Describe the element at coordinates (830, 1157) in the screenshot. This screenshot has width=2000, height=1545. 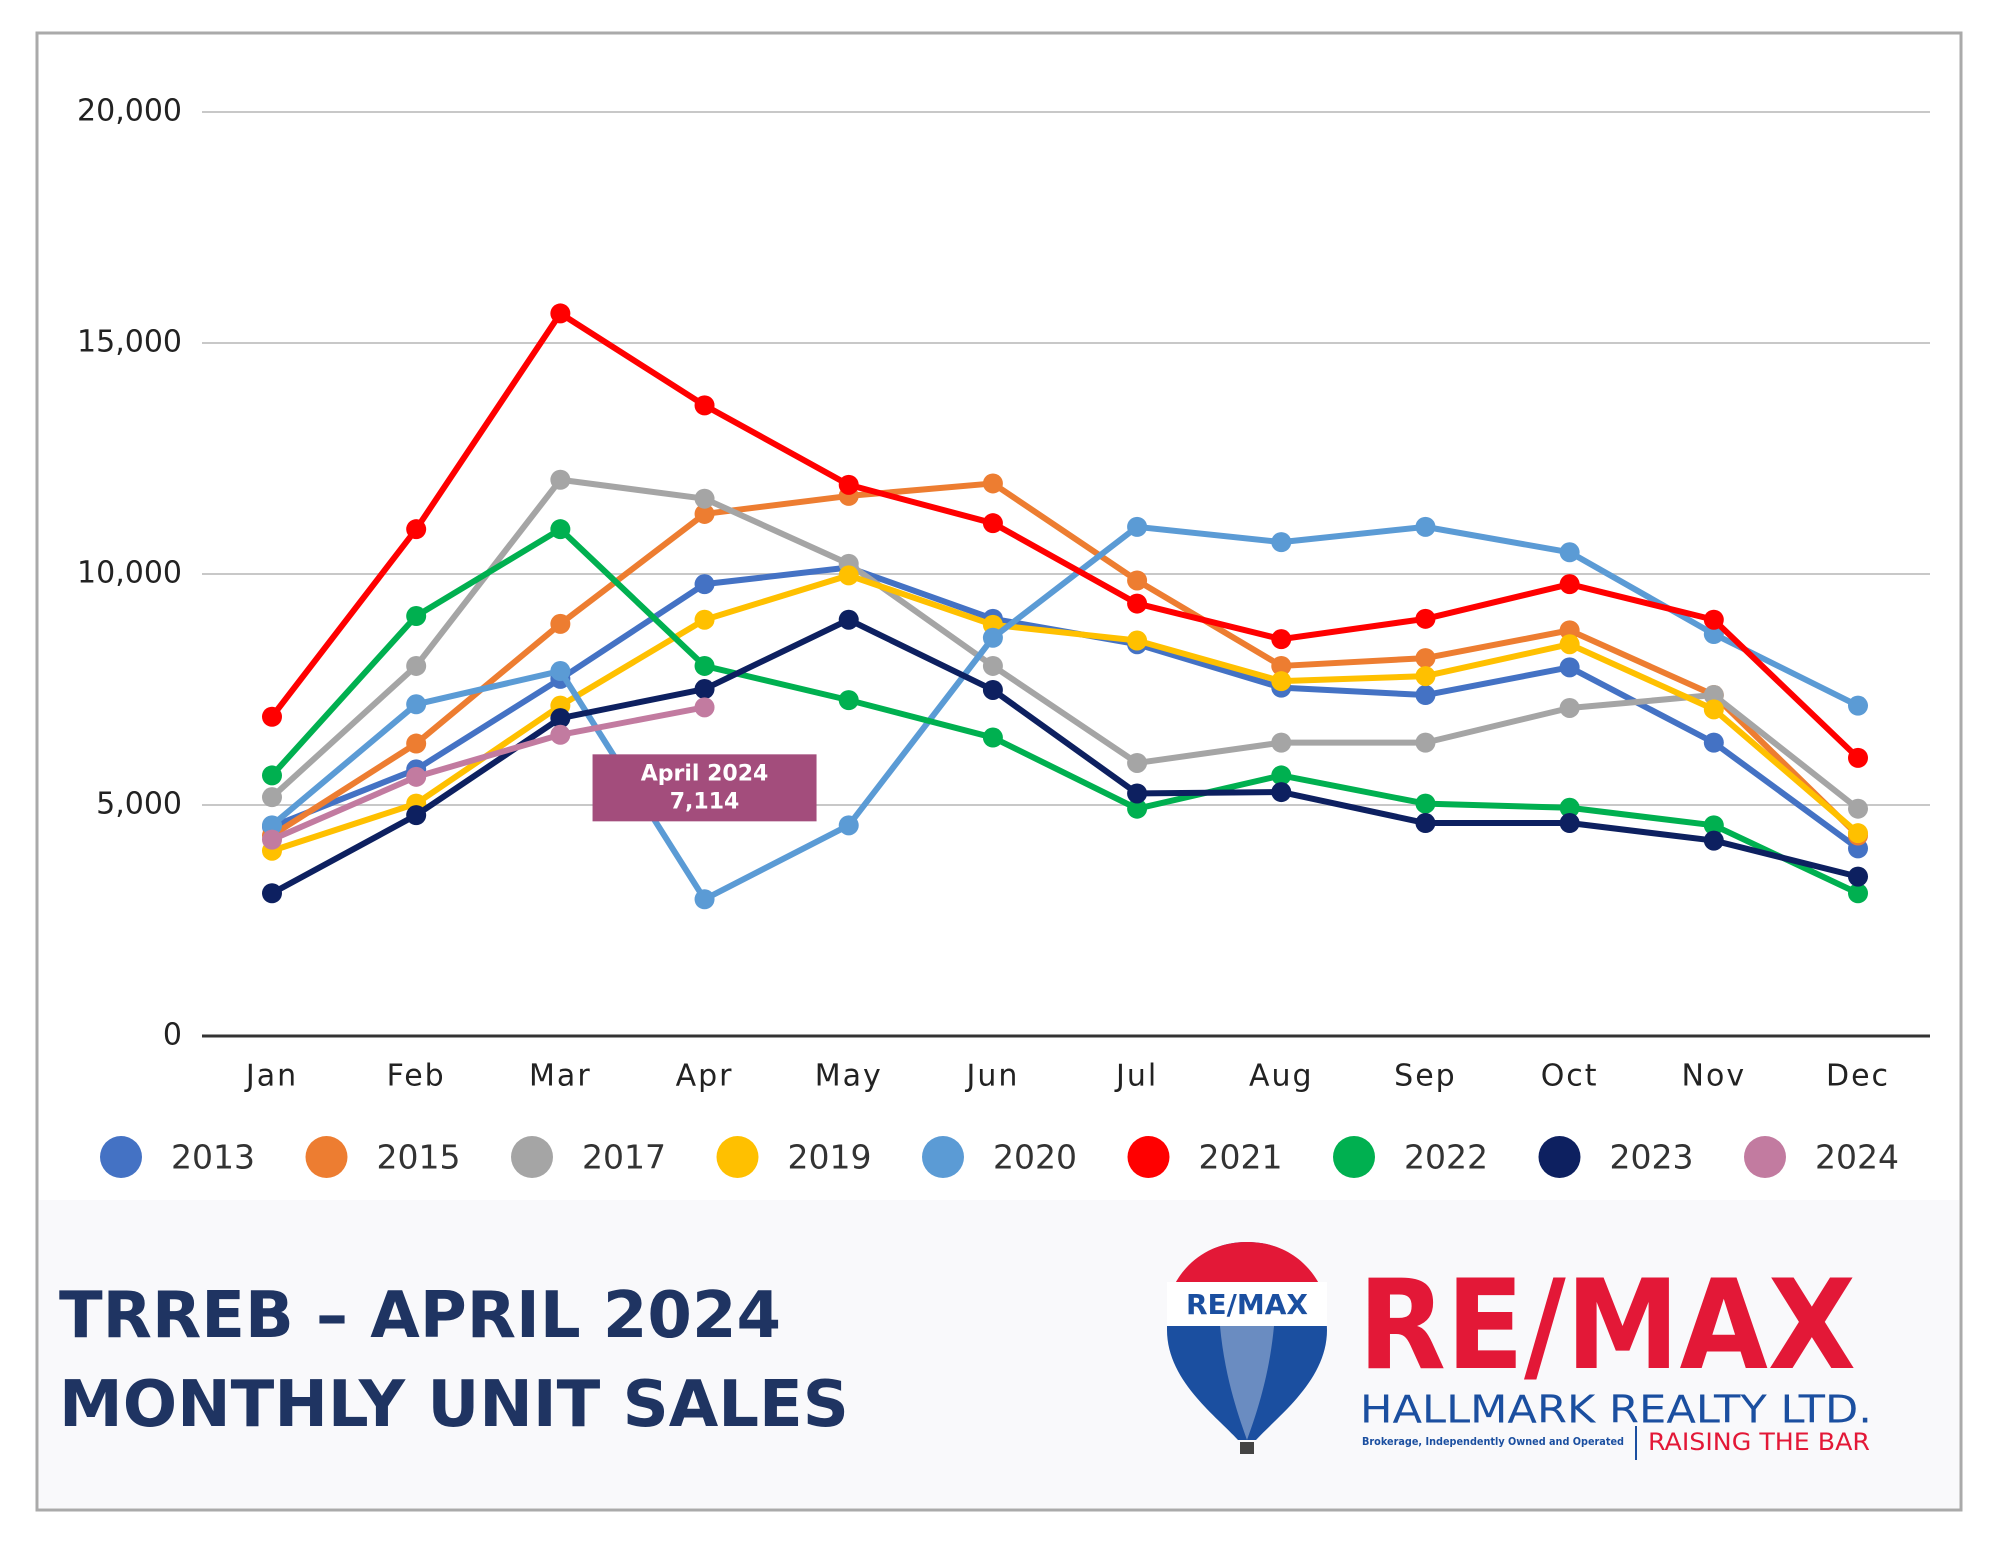
I see `legend-label: 2019` at that location.